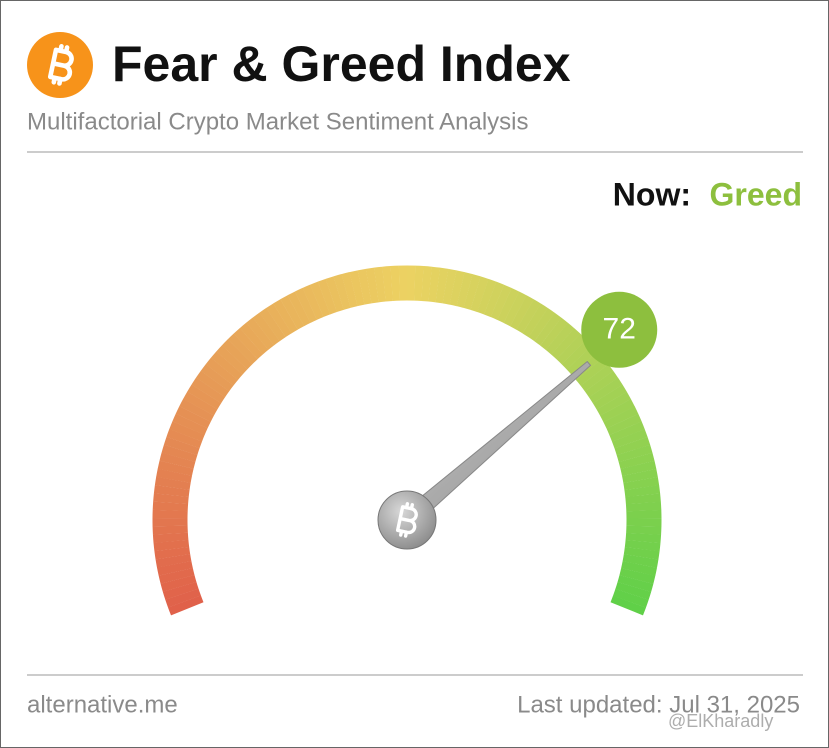 Image resolution: width=829 pixels, height=748 pixels. I want to click on value-badge, so click(619, 329).